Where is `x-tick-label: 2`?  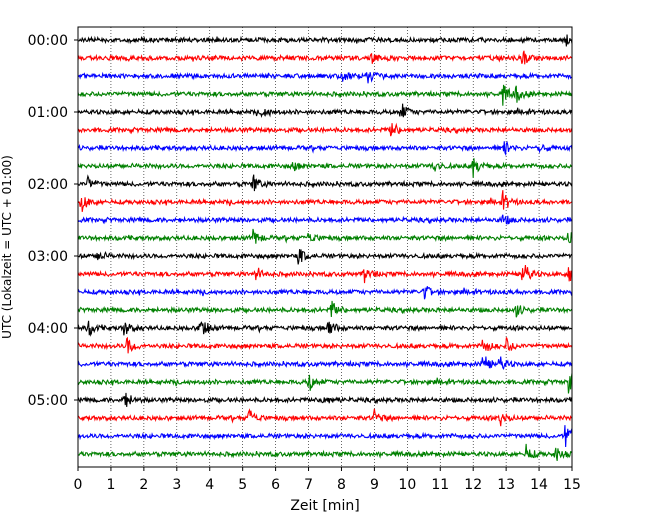
x-tick-label: 2 is located at coordinates (143, 485).